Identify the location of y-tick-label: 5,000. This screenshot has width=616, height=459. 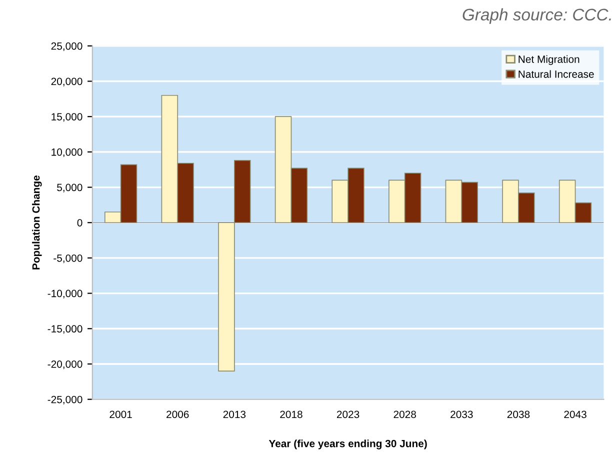
(69, 188).